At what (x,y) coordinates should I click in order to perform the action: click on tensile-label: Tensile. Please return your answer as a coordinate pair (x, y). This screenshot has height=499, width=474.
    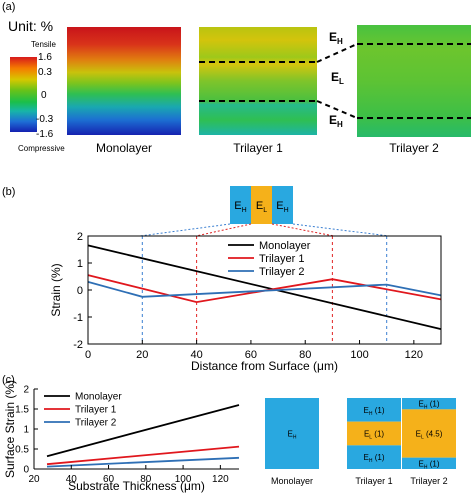
    Looking at the image, I should click on (43, 44).